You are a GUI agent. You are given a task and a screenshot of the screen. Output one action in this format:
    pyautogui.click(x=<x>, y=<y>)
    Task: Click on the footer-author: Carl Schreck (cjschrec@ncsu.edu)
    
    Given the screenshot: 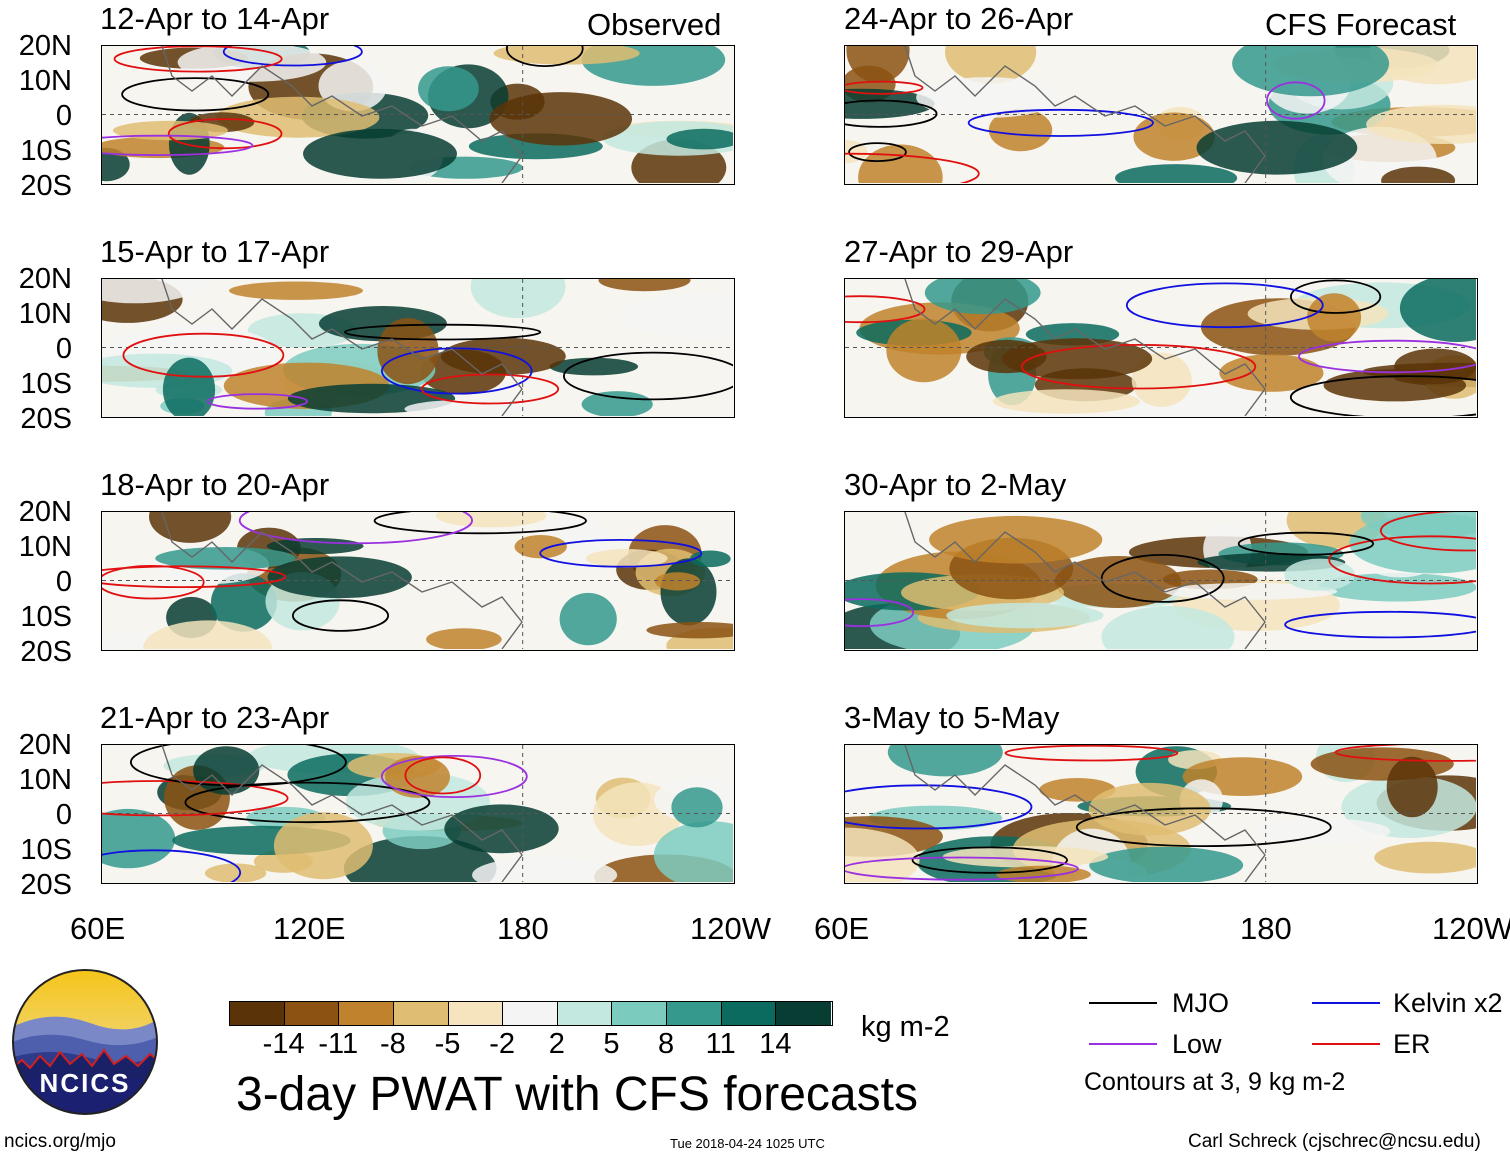 What is the action you would take?
    pyautogui.click(x=1334, y=1141)
    